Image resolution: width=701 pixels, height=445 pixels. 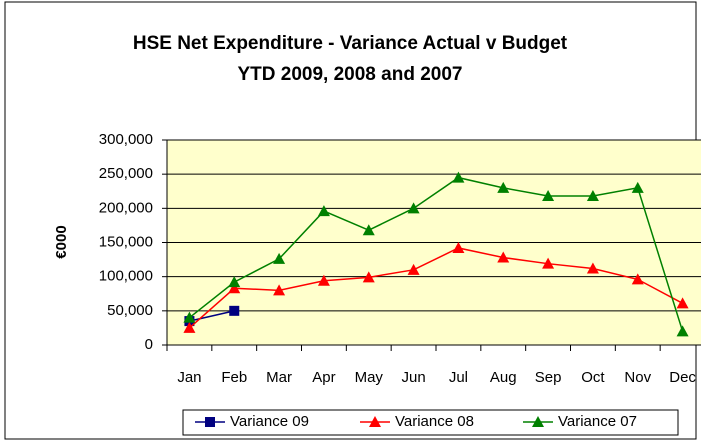 I want to click on x-tick-label: Oct, so click(x=593, y=377).